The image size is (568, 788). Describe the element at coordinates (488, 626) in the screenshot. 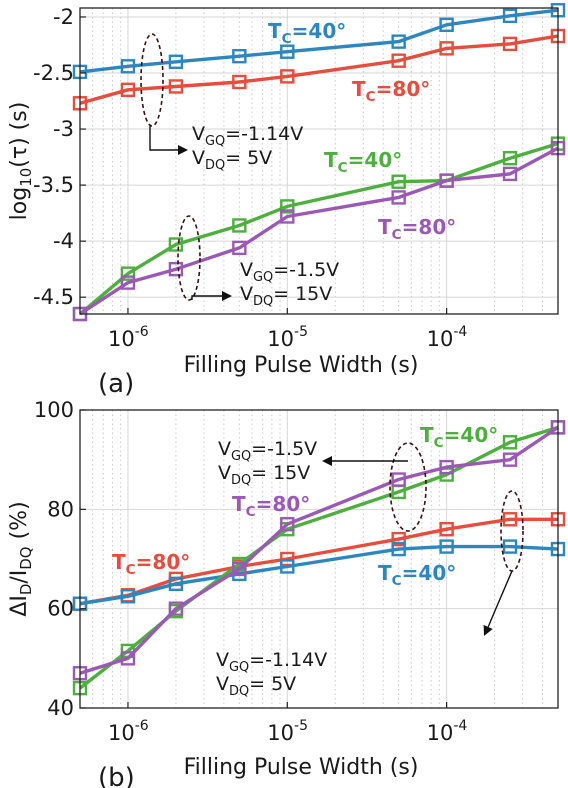

I see `annotation-arrow-shaft` at that location.